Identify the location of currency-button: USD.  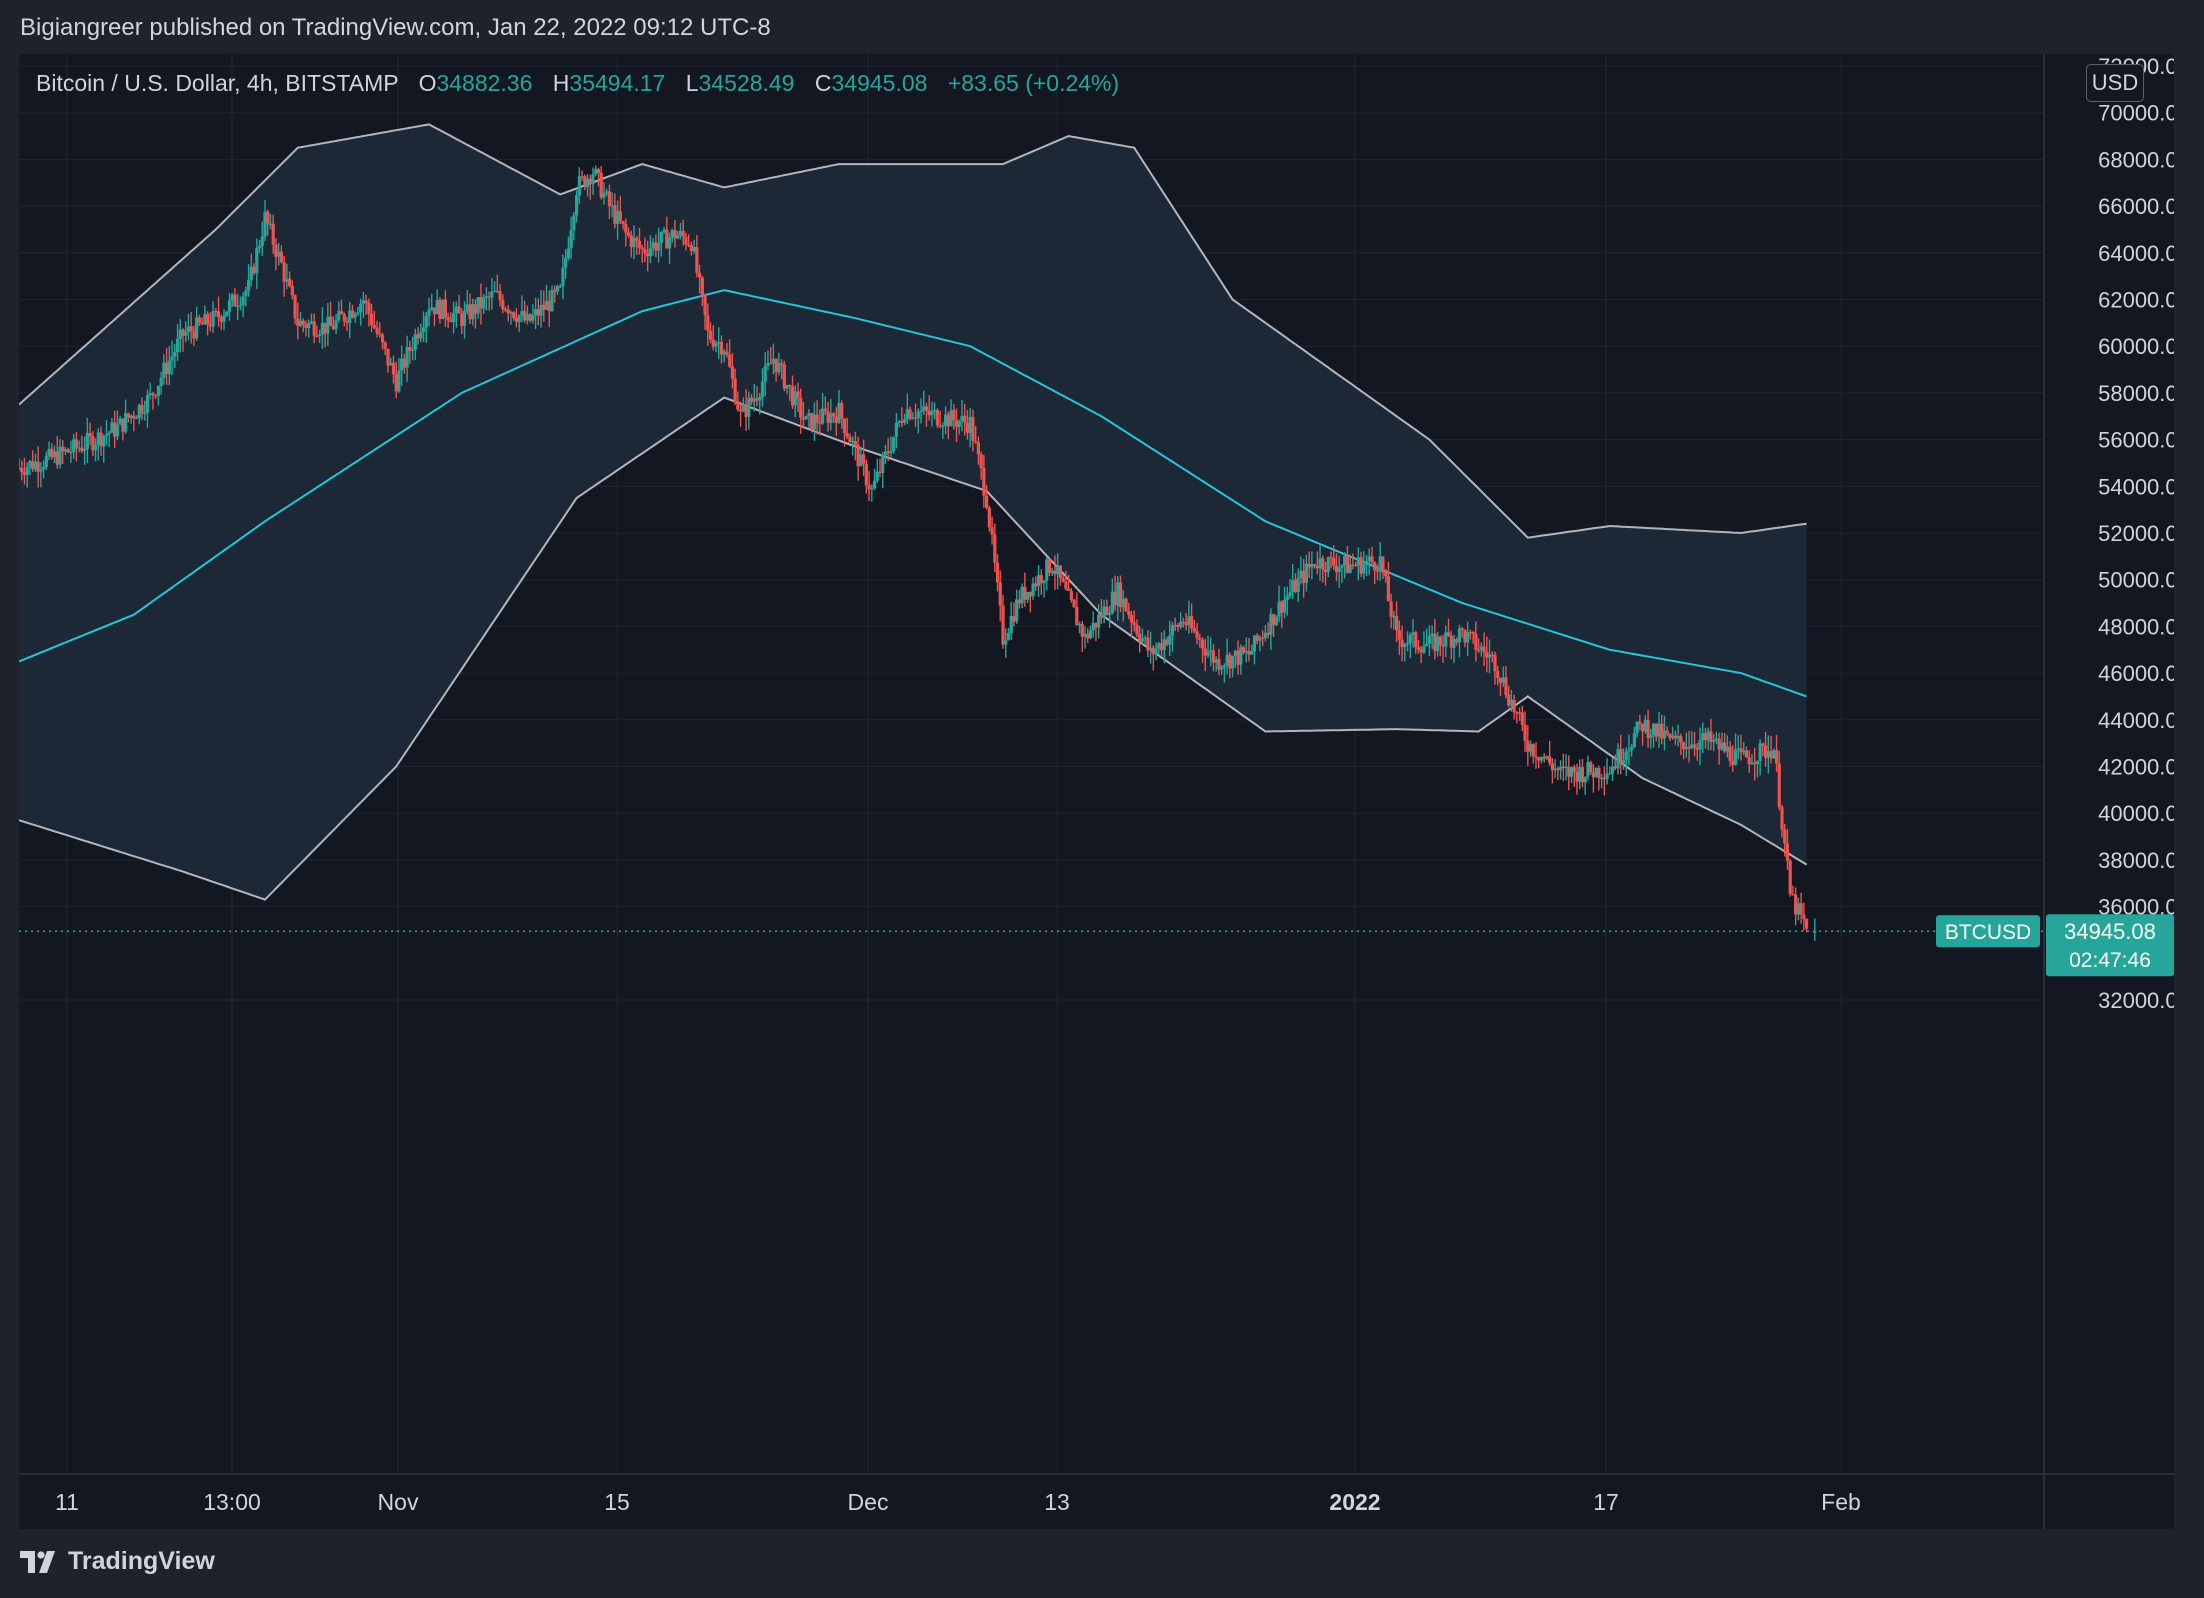
(2115, 83).